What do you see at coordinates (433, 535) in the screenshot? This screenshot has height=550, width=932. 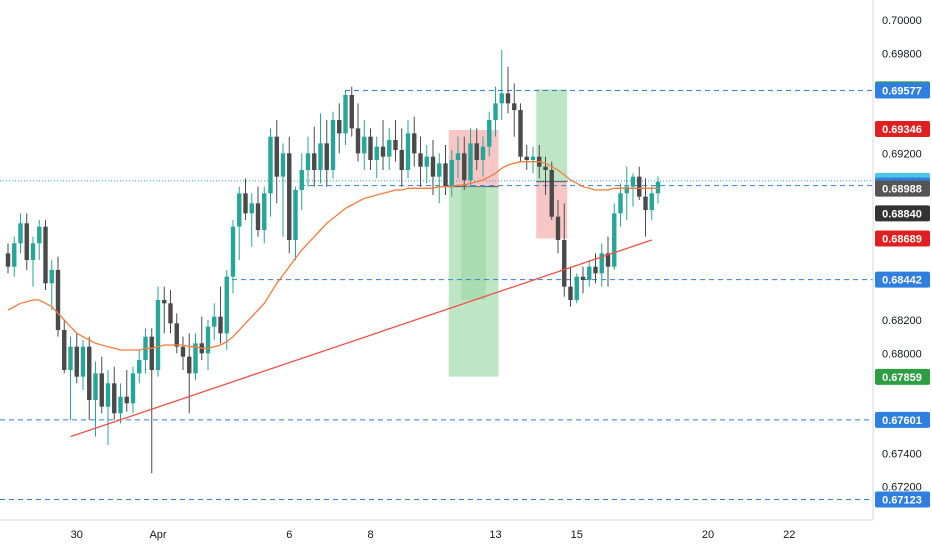 I see `time-axis: 30 Apr 6 8 13 15 20 22` at bounding box center [433, 535].